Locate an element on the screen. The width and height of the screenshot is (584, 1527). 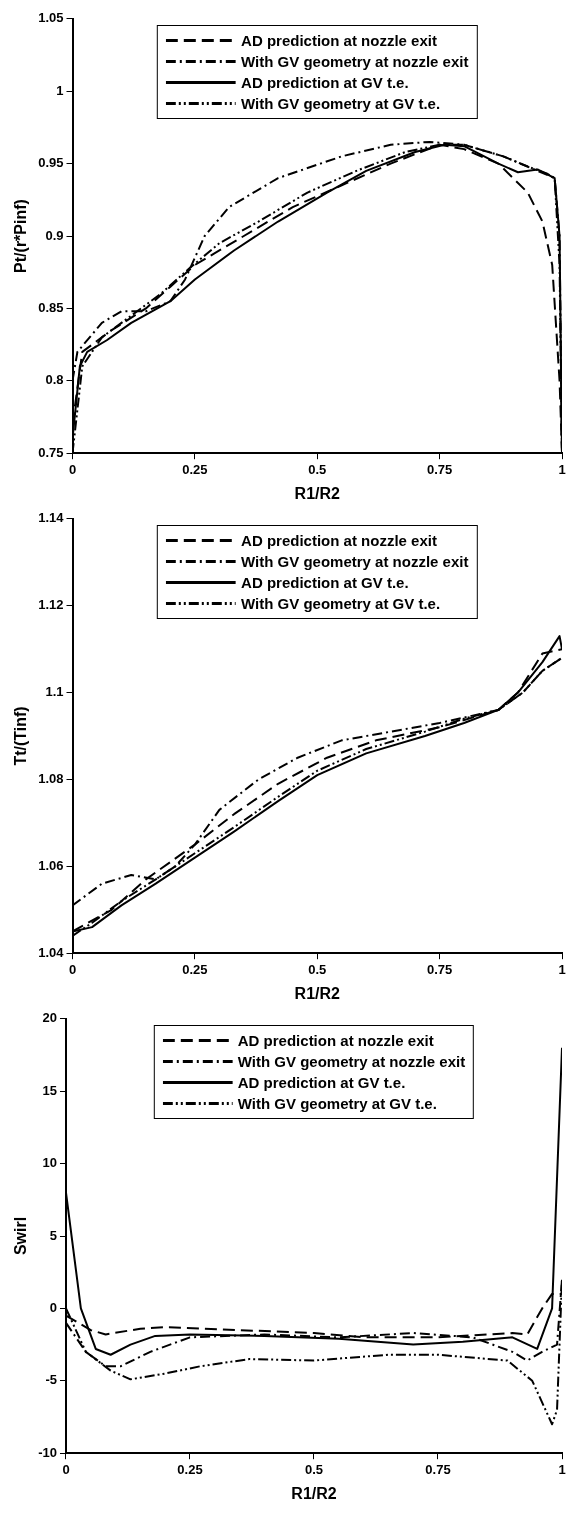
y-tick-label: 0.75 is located at coordinates (51, 452).